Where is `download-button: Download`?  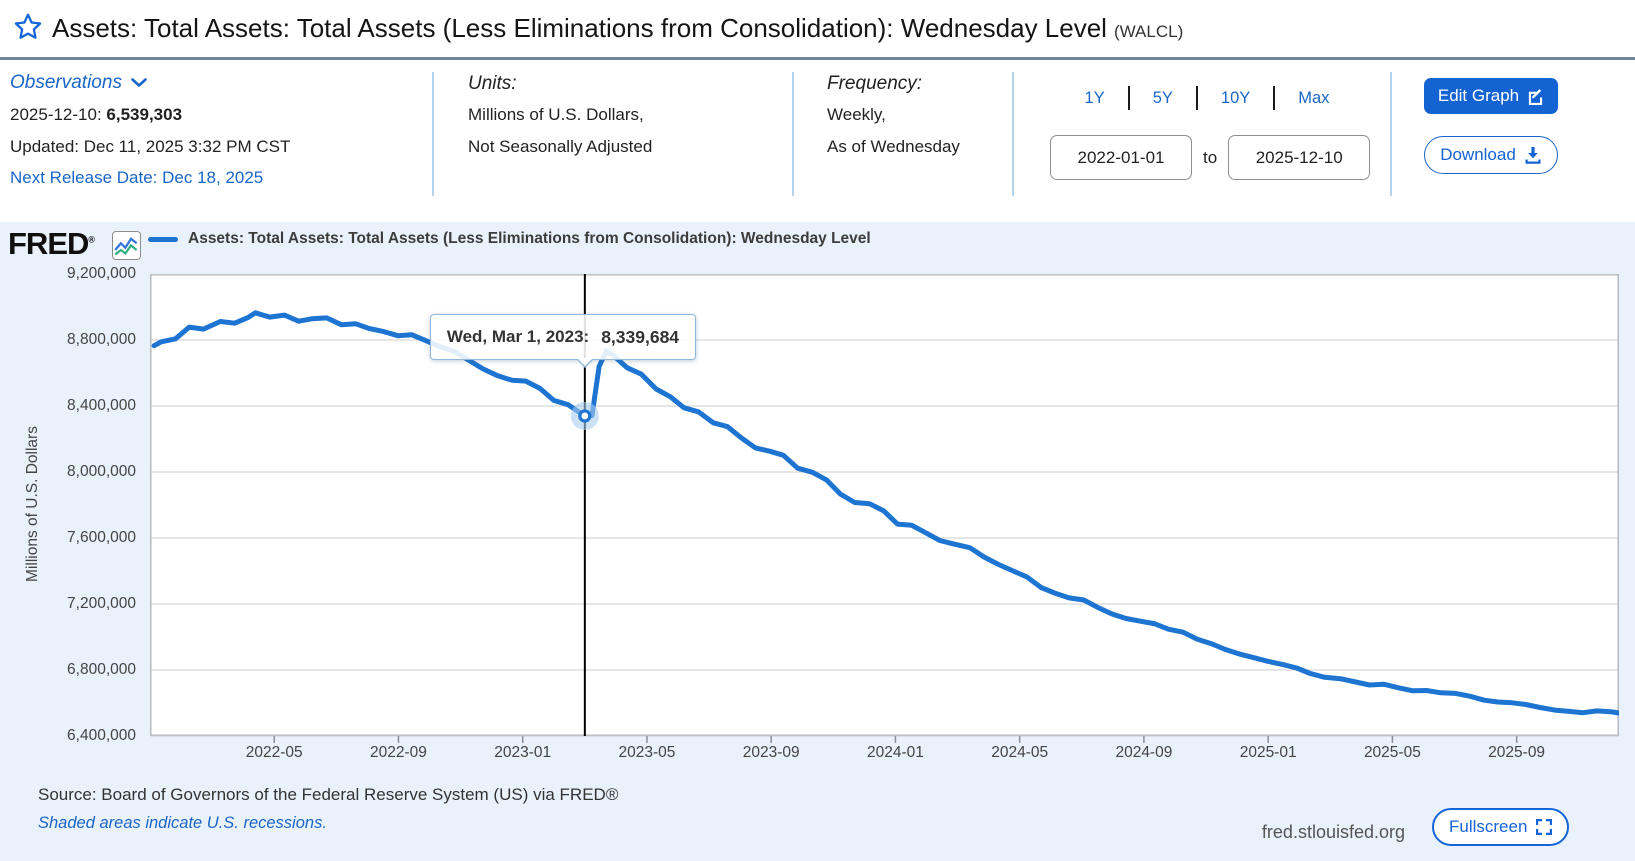
download-button: Download is located at coordinates (1491, 155).